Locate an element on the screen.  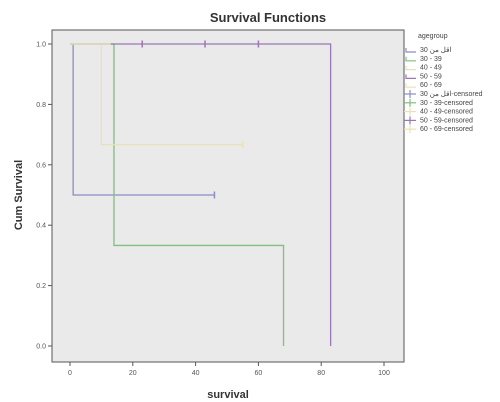
x-axis-title: survival is located at coordinates (228, 395).